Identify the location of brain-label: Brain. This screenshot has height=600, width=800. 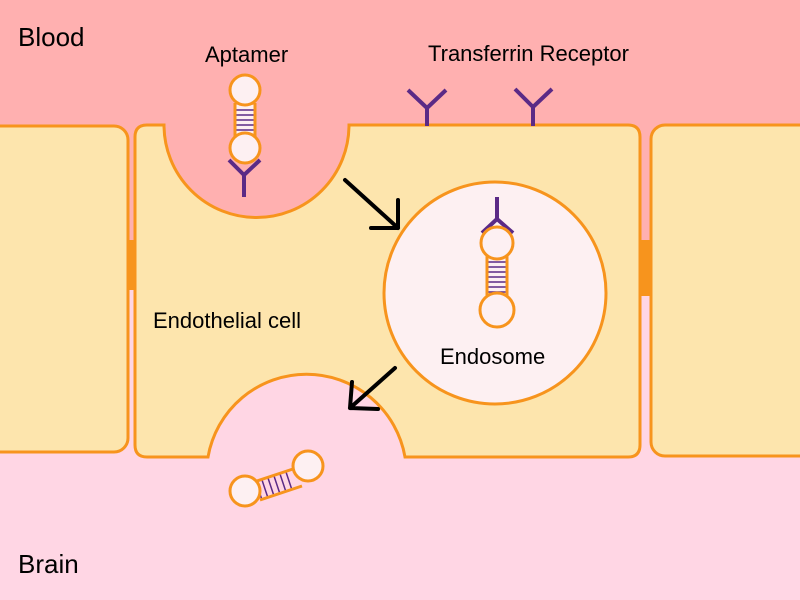
(48, 564).